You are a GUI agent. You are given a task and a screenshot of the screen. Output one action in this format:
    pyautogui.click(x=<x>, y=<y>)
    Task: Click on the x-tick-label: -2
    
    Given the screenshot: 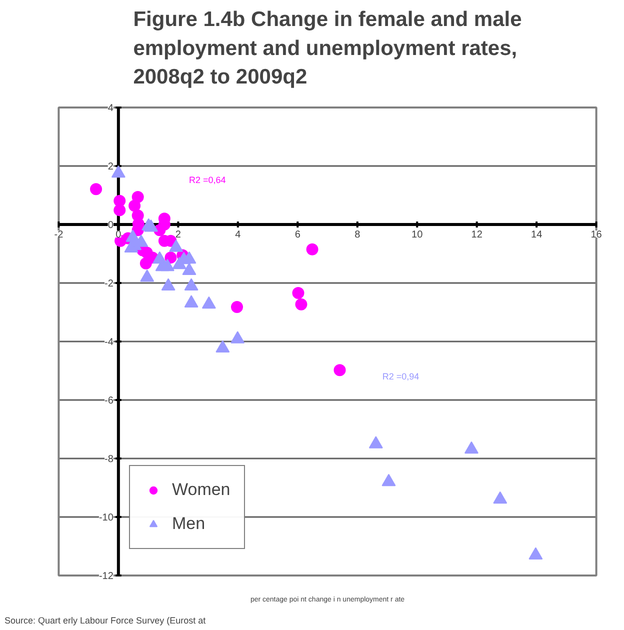 What is the action you would take?
    pyautogui.click(x=59, y=235)
    